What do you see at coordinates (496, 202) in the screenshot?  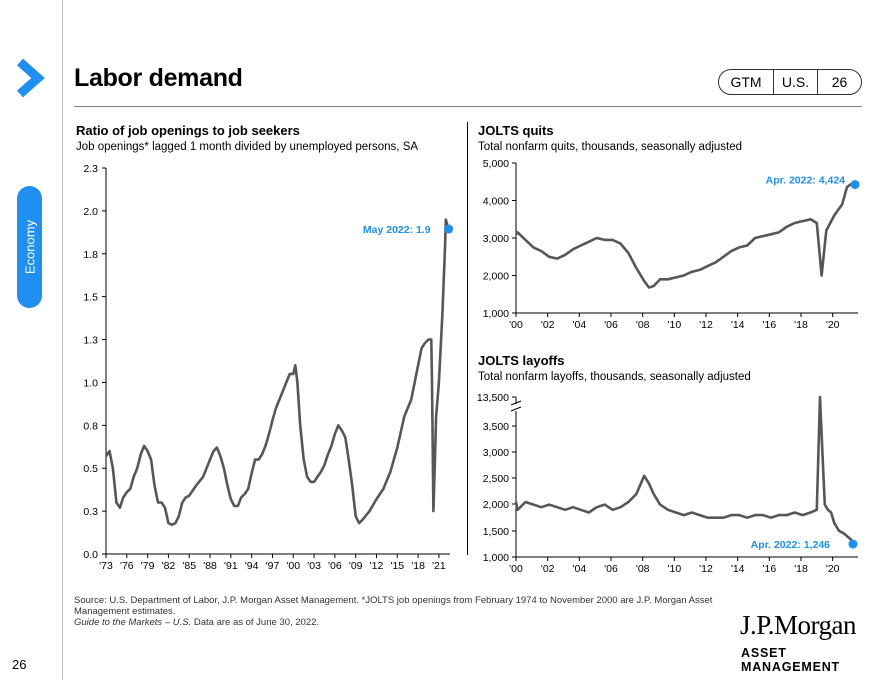 I see `chart2-y-tick-label: 4,000` at bounding box center [496, 202].